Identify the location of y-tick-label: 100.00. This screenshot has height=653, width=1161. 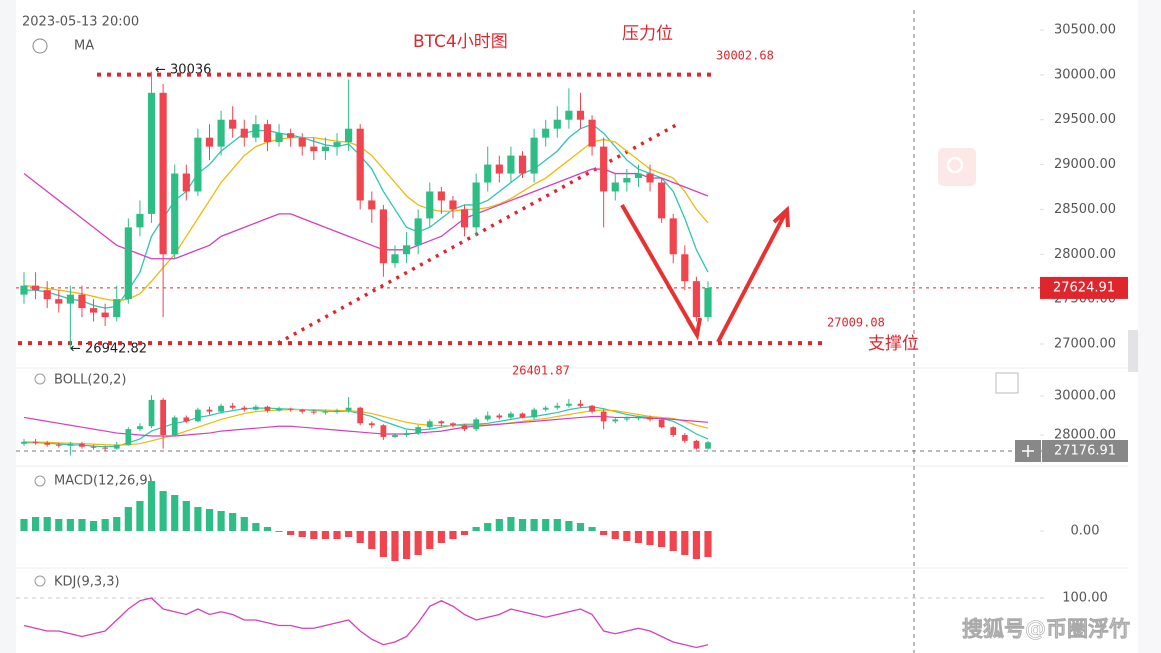
(1085, 598).